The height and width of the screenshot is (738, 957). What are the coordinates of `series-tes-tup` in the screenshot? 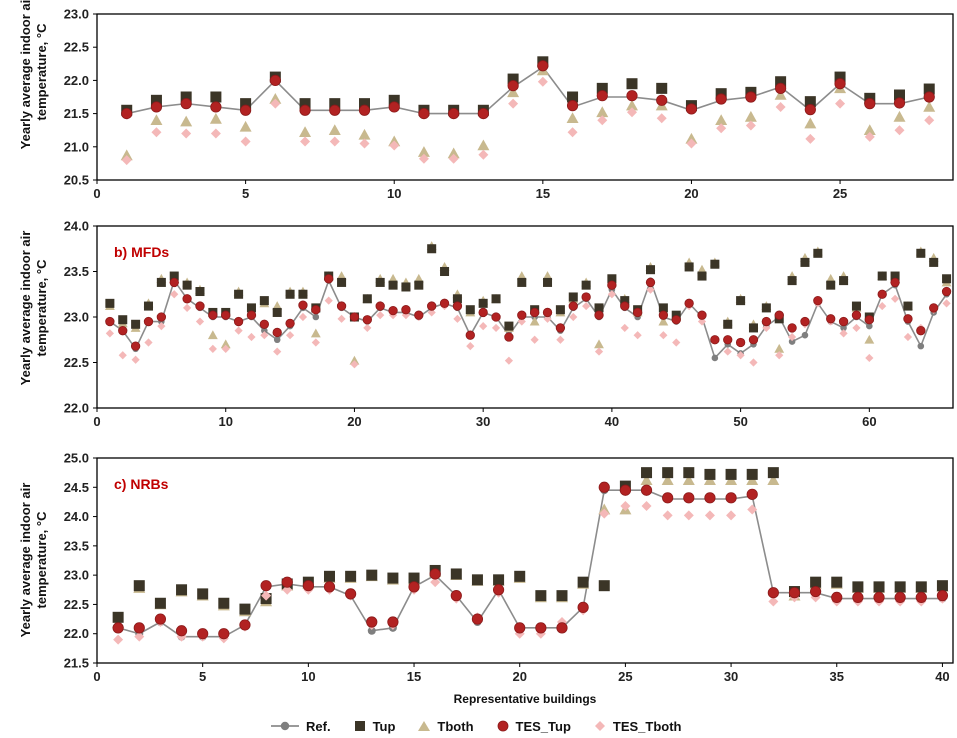 It's located at (528, 90).